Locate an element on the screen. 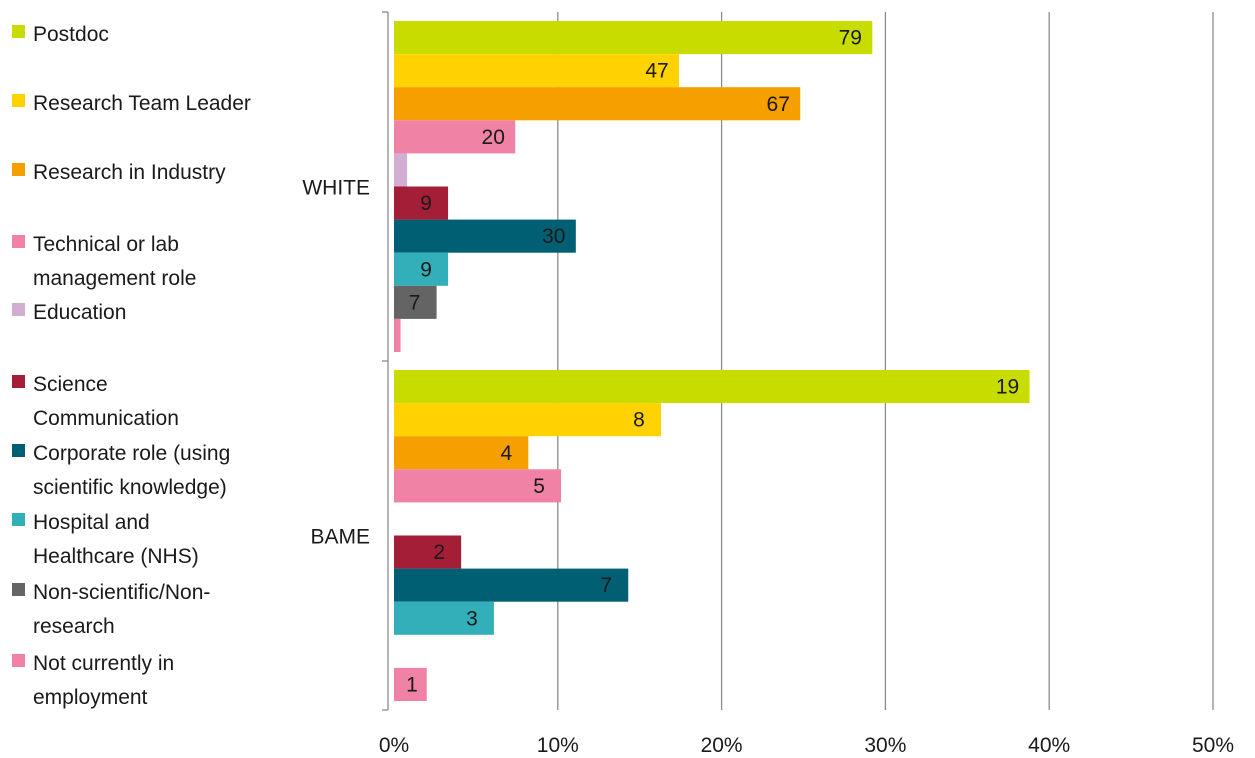 The width and height of the screenshot is (1255, 758). legend-item-non-scientific: Non-scientific/Non- research is located at coordinates (111, 610).